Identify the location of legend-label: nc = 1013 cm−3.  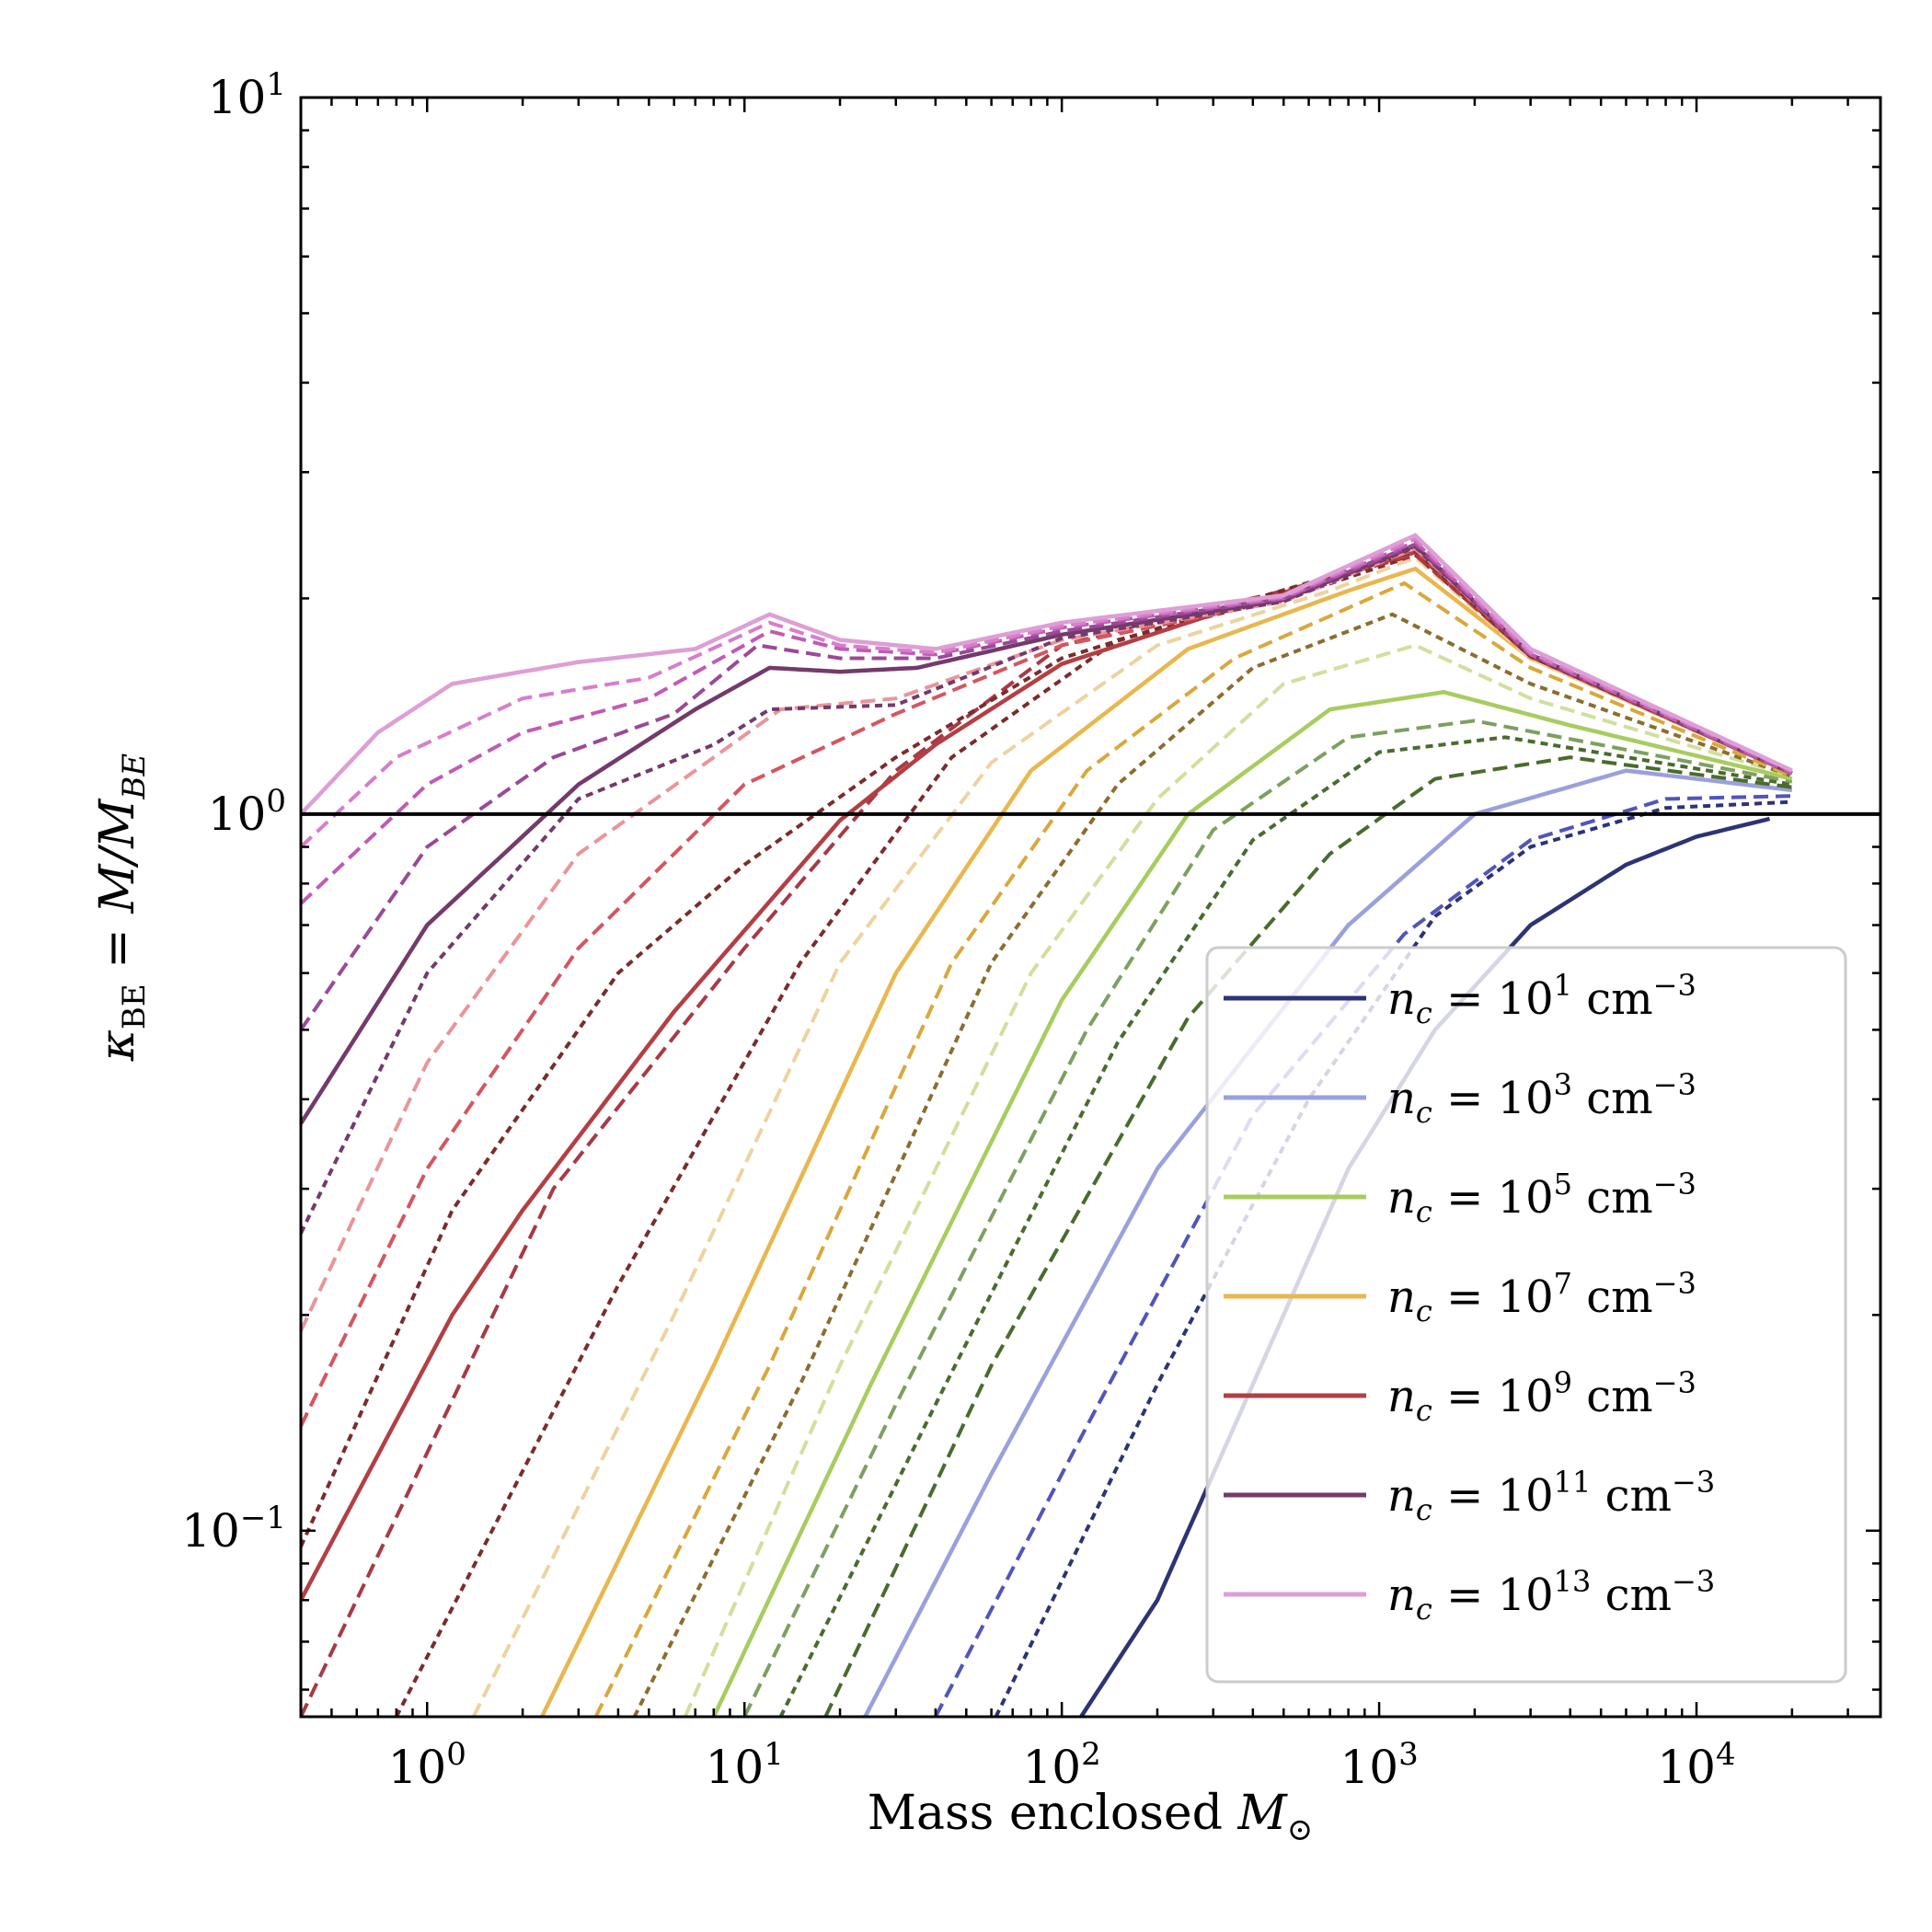
(1551, 1595).